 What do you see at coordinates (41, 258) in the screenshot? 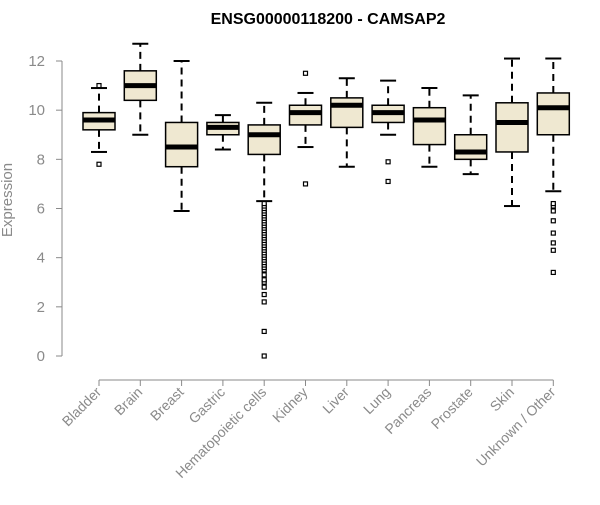
I see `y-tick-label: 4` at bounding box center [41, 258].